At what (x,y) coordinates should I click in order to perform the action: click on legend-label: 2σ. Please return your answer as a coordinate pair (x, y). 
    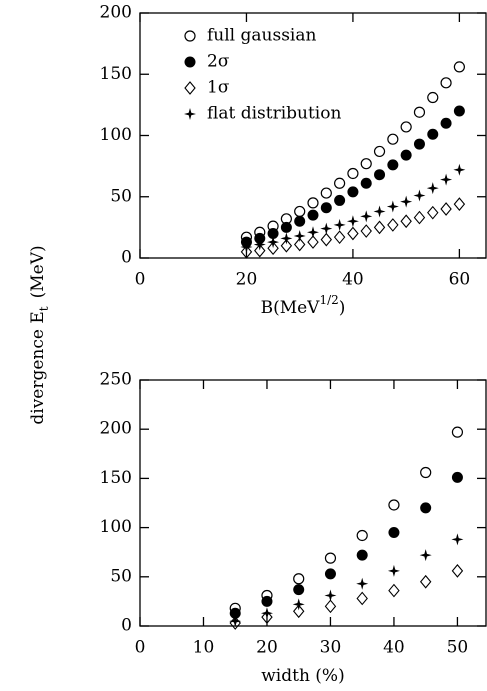
    Looking at the image, I should click on (218, 62).